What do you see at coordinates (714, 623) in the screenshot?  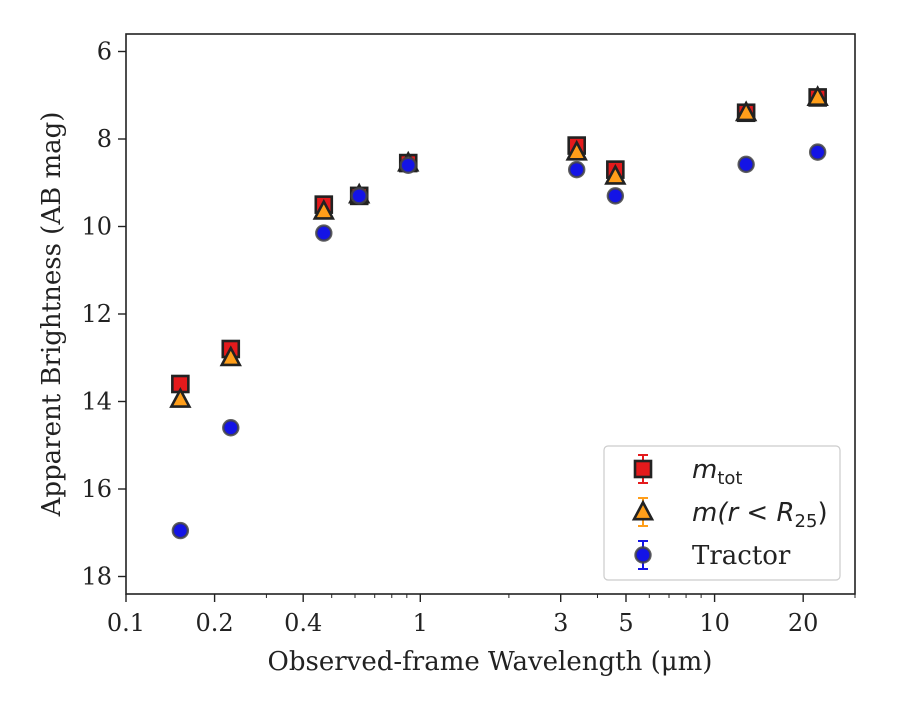 I see `x-tick-label: 10` at bounding box center [714, 623].